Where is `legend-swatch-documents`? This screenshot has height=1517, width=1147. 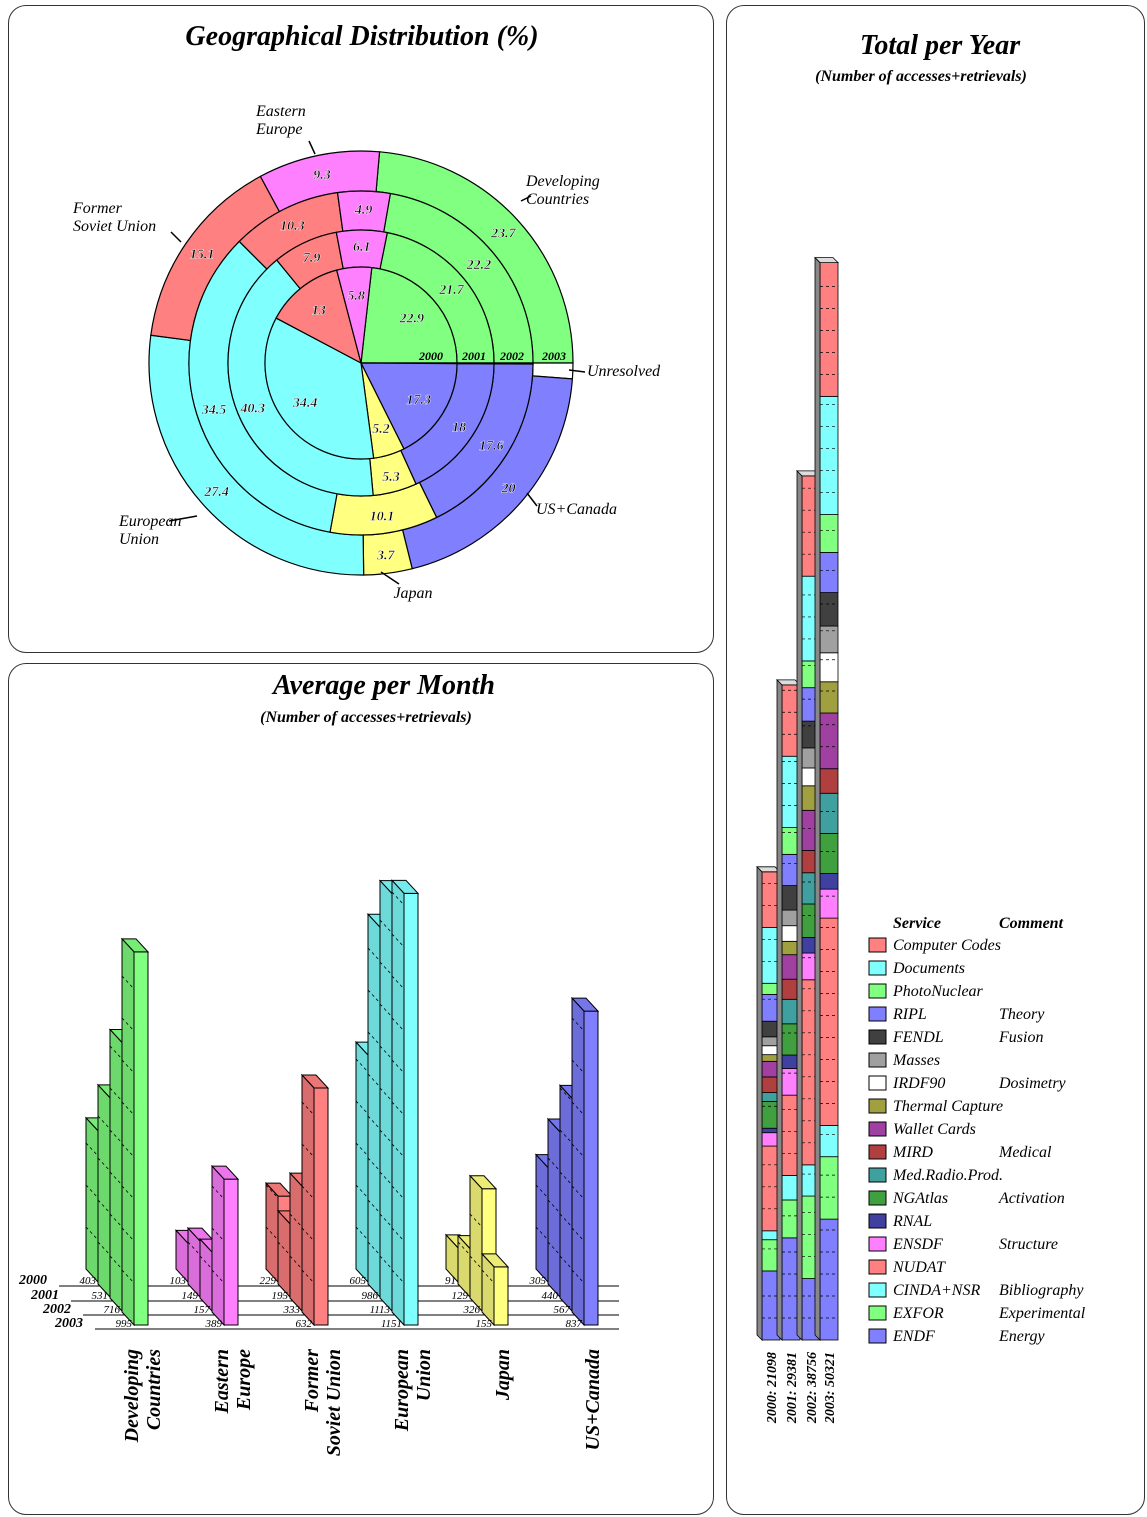
legend-swatch-documents is located at coordinates (877, 968).